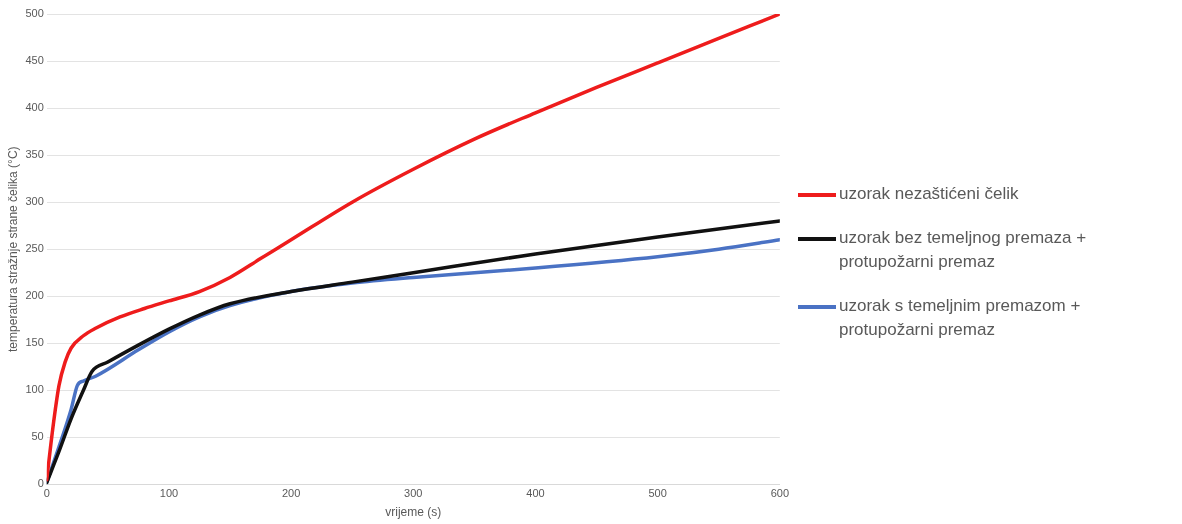  I want to click on y-tick-label: 250, so click(34, 248).